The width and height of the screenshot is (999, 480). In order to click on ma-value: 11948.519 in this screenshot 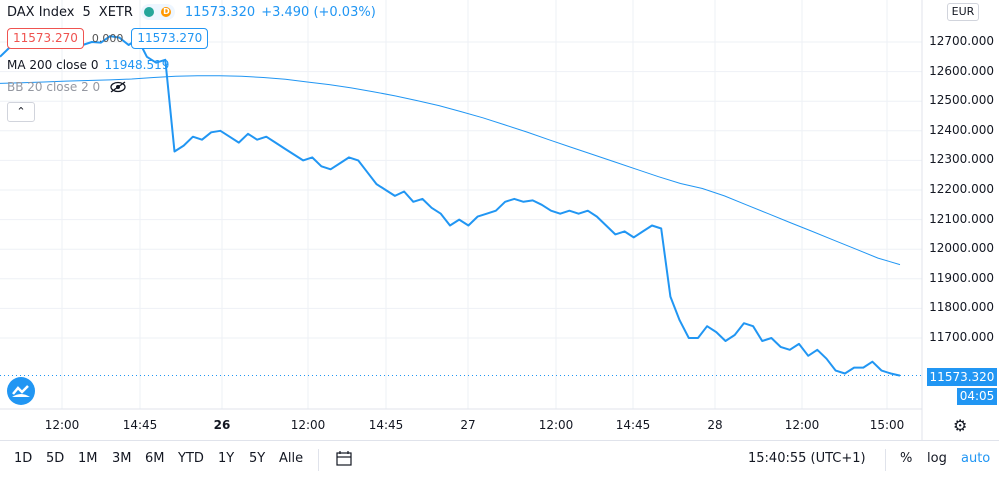, I will do `click(137, 65)`.